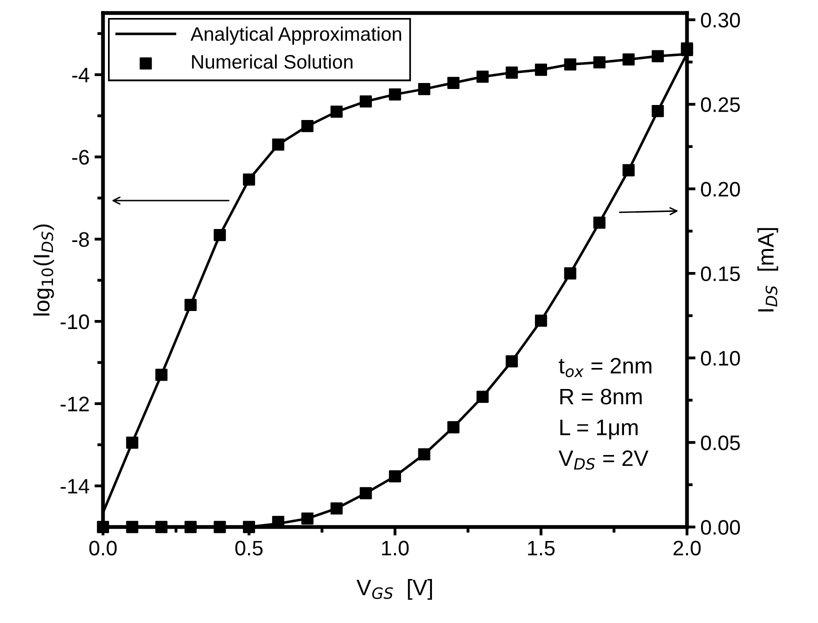 This screenshot has height=623, width=818. I want to click on annotation: L = 1μm, so click(599, 430).